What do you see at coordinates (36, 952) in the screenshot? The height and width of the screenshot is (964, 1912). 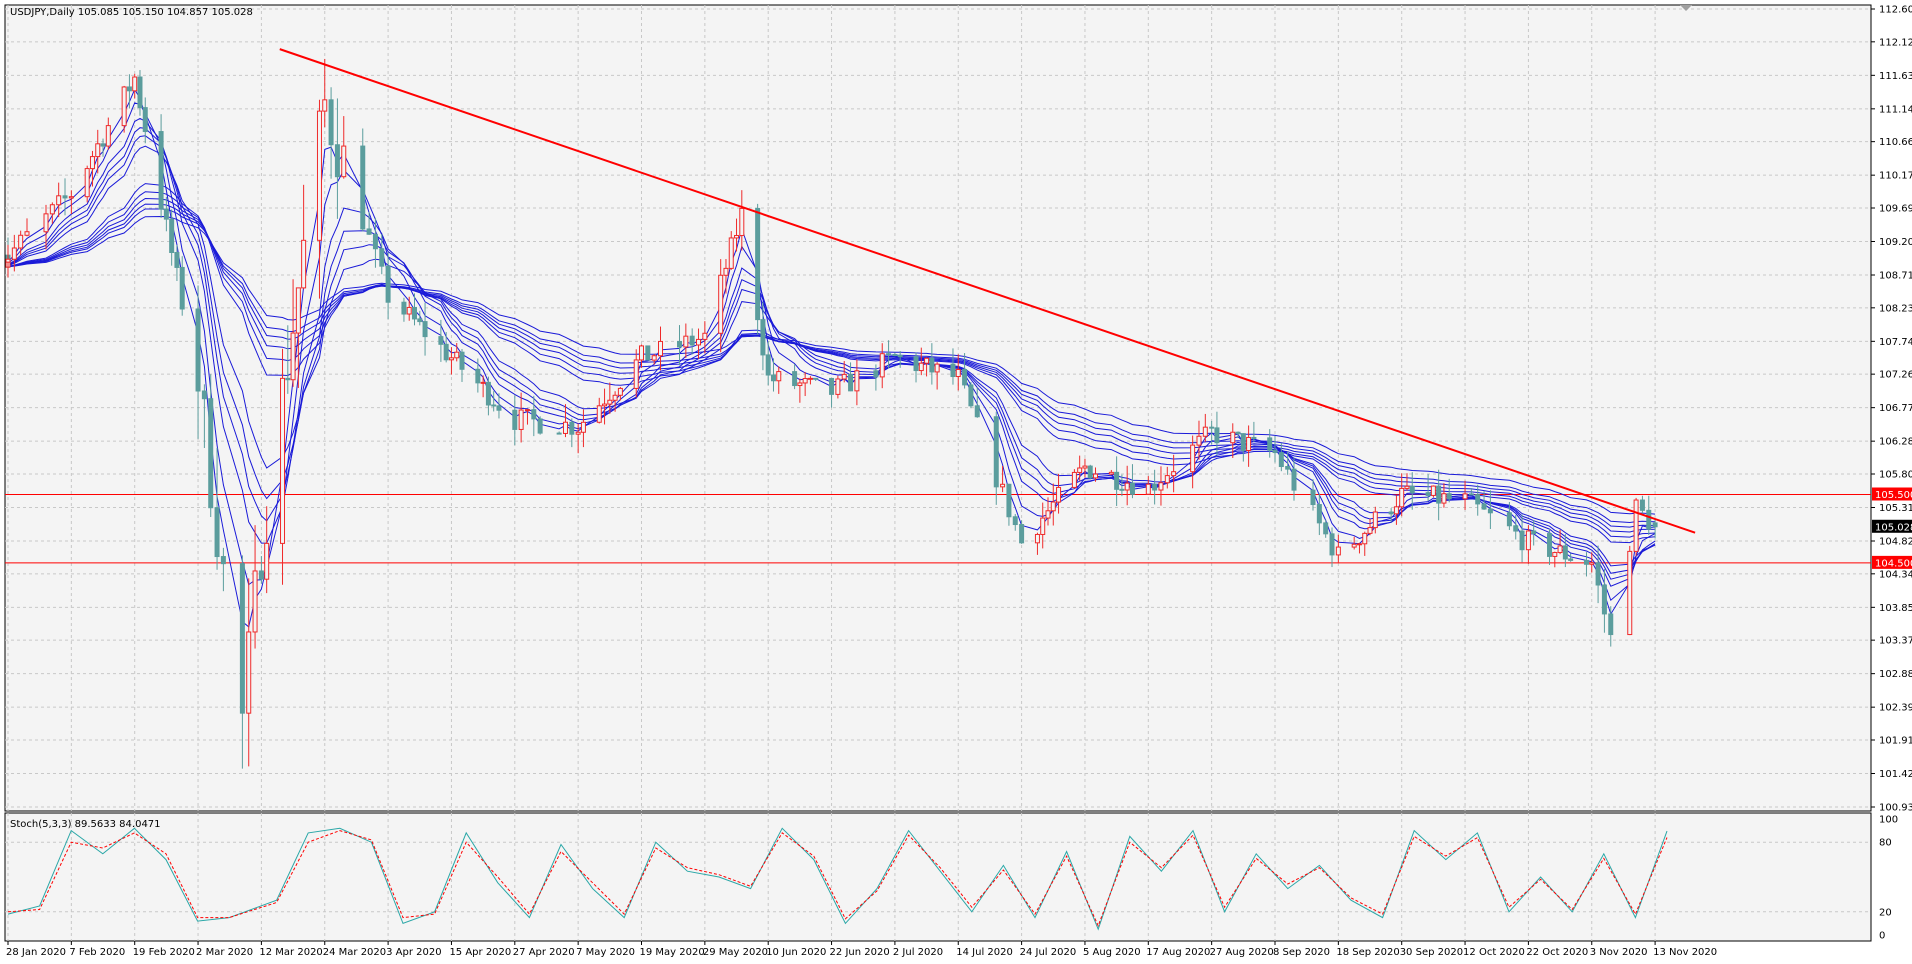 I see `date-label: 28 Jan 2020` at bounding box center [36, 952].